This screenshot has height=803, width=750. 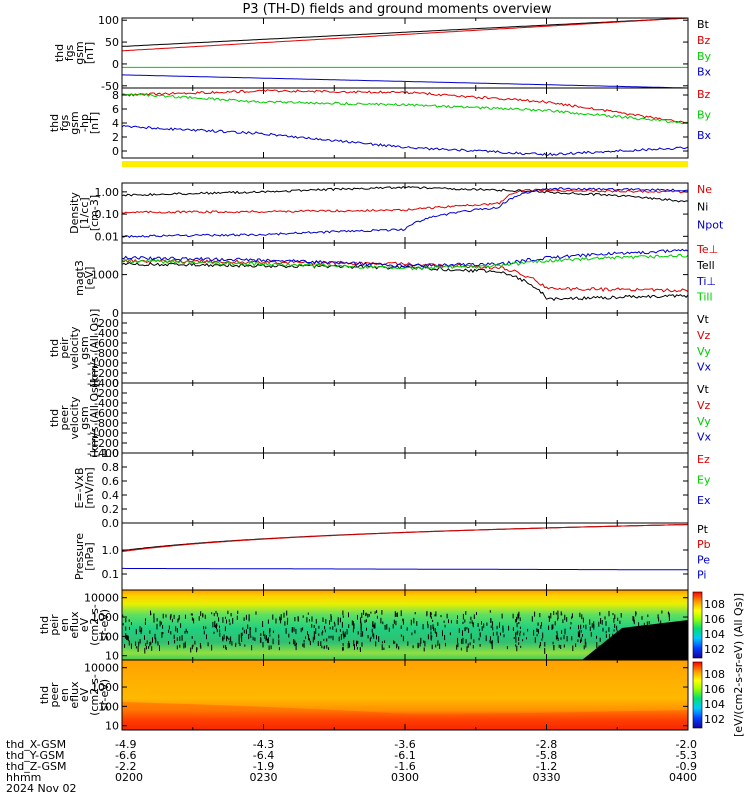 I want to click on legend-Bz: Bz, so click(x=704, y=94).